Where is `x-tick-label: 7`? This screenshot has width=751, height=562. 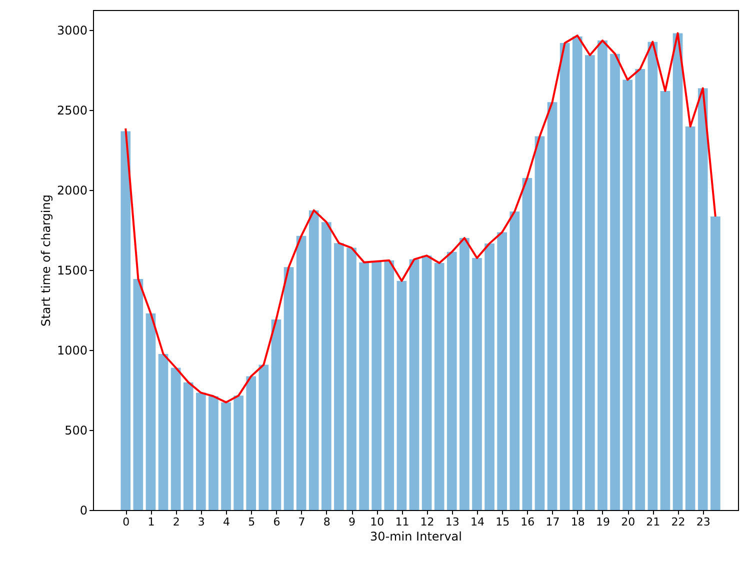
x-tick-label: 7 is located at coordinates (302, 522).